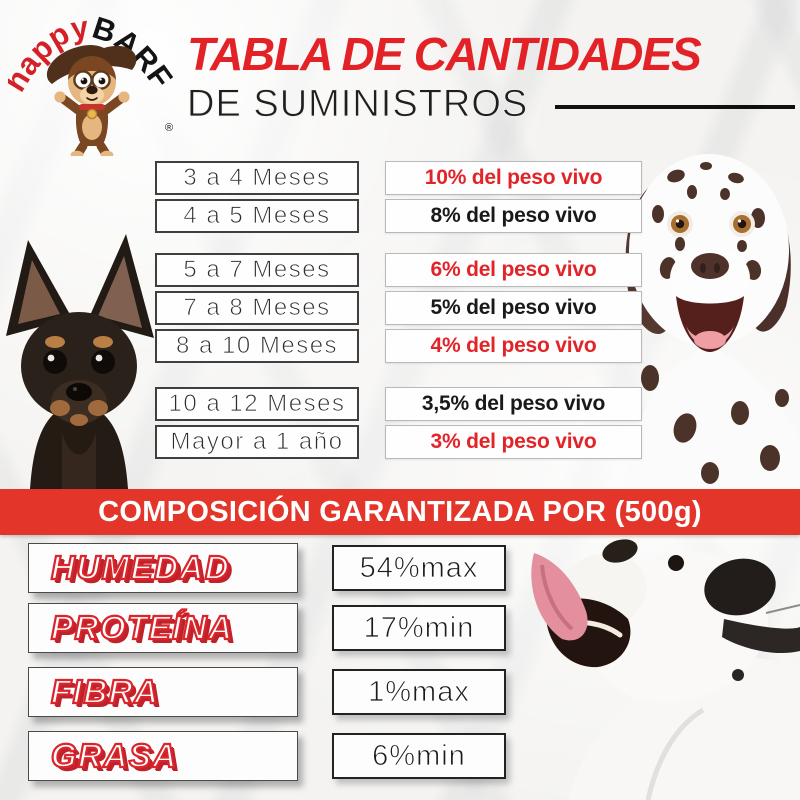  I want to click on age-label: 4 a 5 Meses, so click(257, 216).